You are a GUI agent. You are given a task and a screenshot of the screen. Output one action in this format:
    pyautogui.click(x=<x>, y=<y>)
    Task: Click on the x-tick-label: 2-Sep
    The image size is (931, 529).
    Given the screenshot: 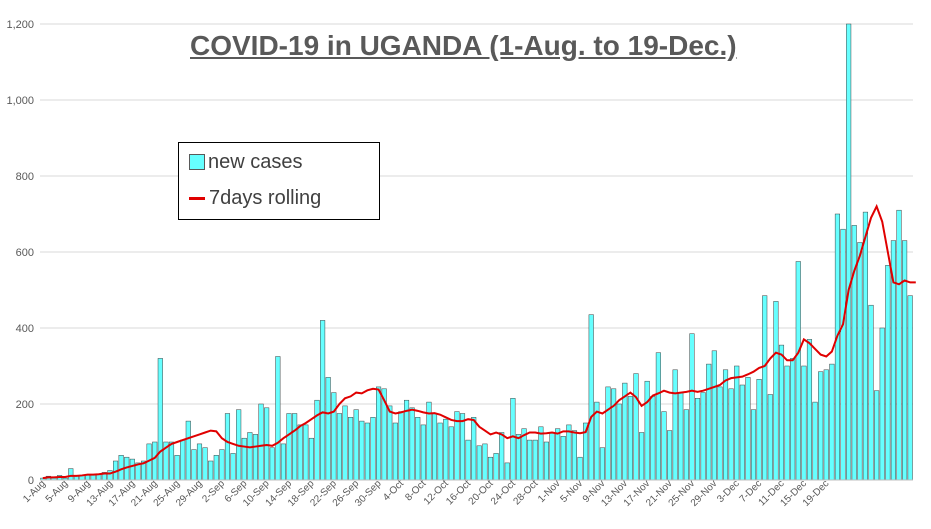 What is the action you would take?
    pyautogui.click(x=213, y=491)
    